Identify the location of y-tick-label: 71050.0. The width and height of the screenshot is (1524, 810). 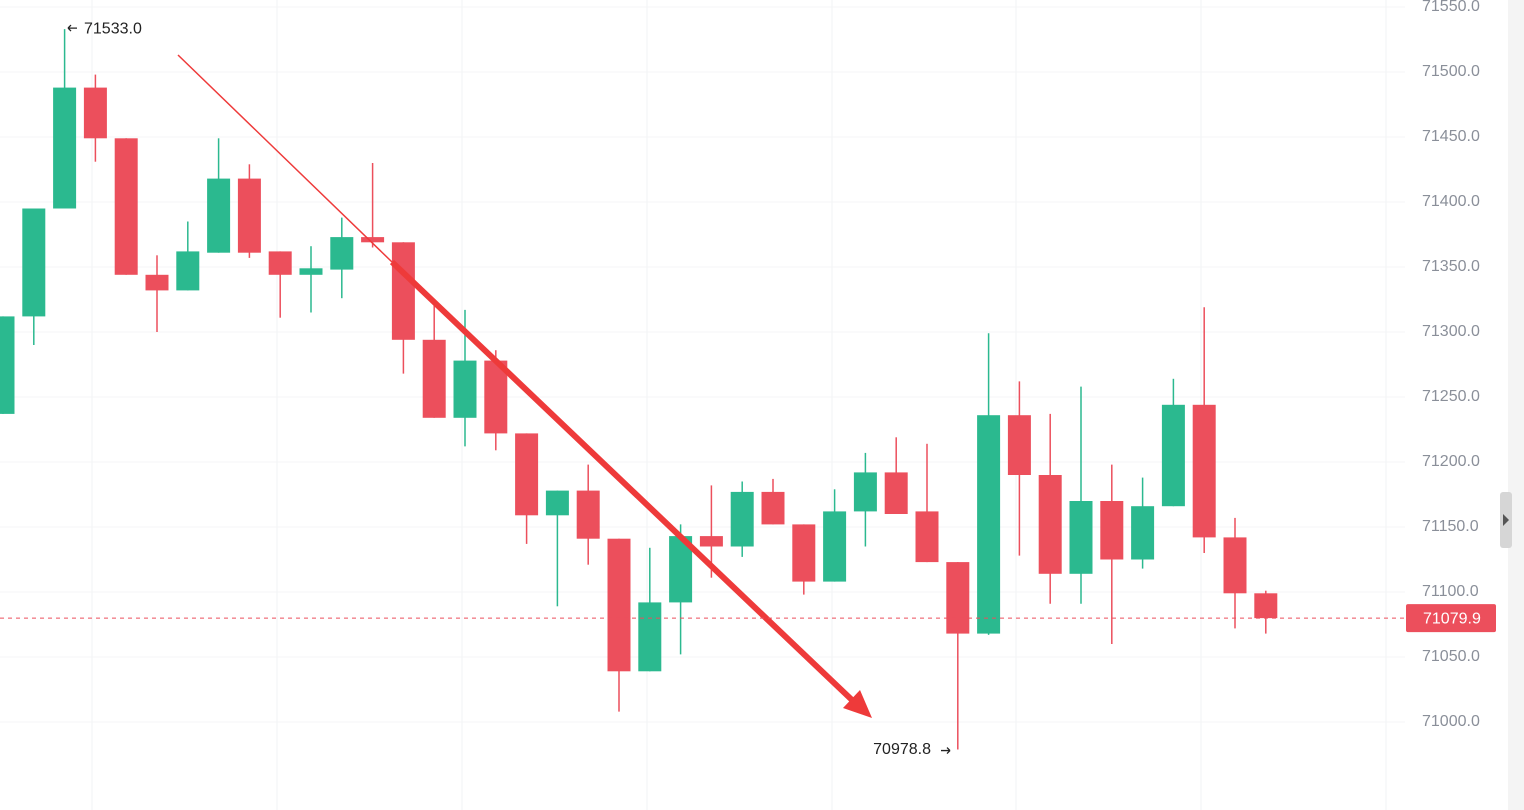
(1451, 656).